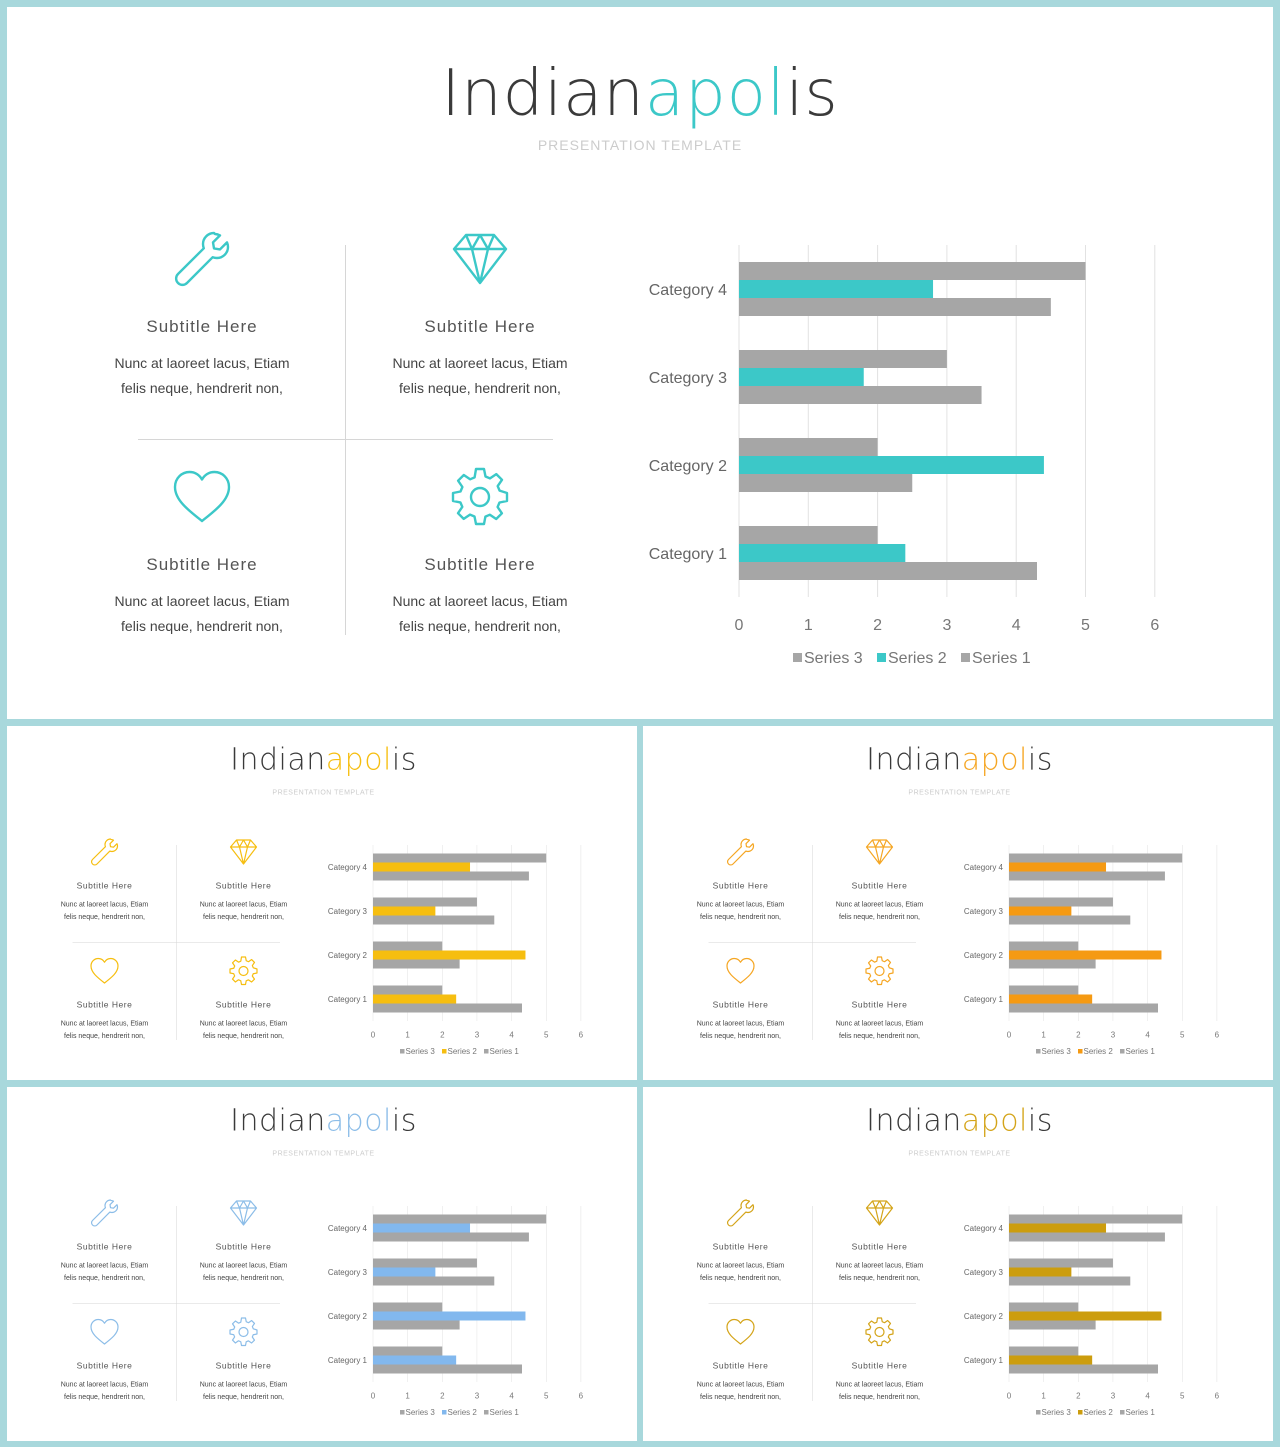  Describe the element at coordinates (984, 1272) in the screenshot. I see `category-label: Category 3` at that location.